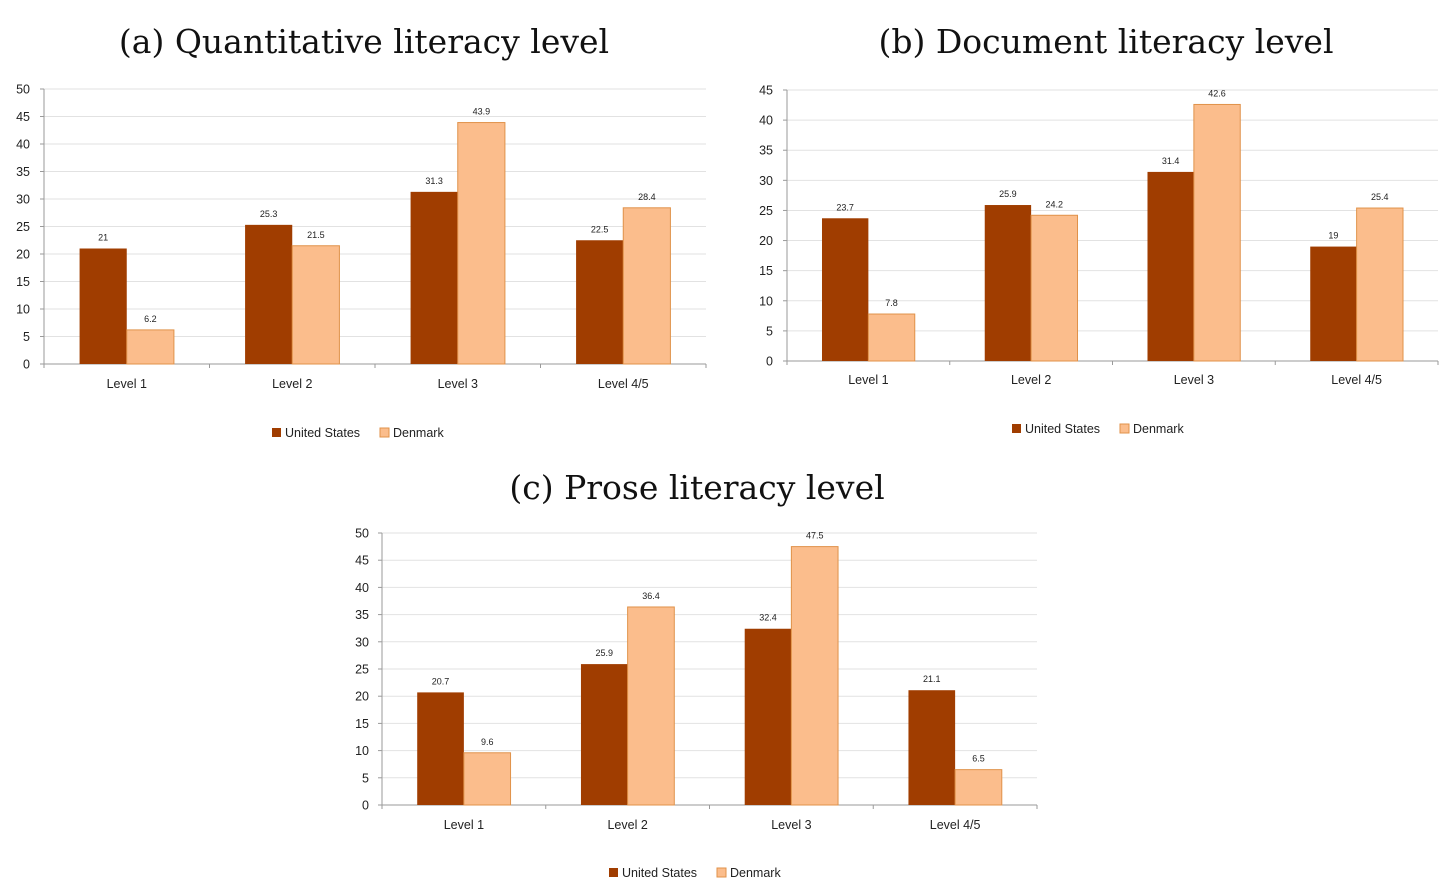 The image size is (1456, 896). What do you see at coordinates (891, 303) in the screenshot?
I see `data-label: 7.8` at bounding box center [891, 303].